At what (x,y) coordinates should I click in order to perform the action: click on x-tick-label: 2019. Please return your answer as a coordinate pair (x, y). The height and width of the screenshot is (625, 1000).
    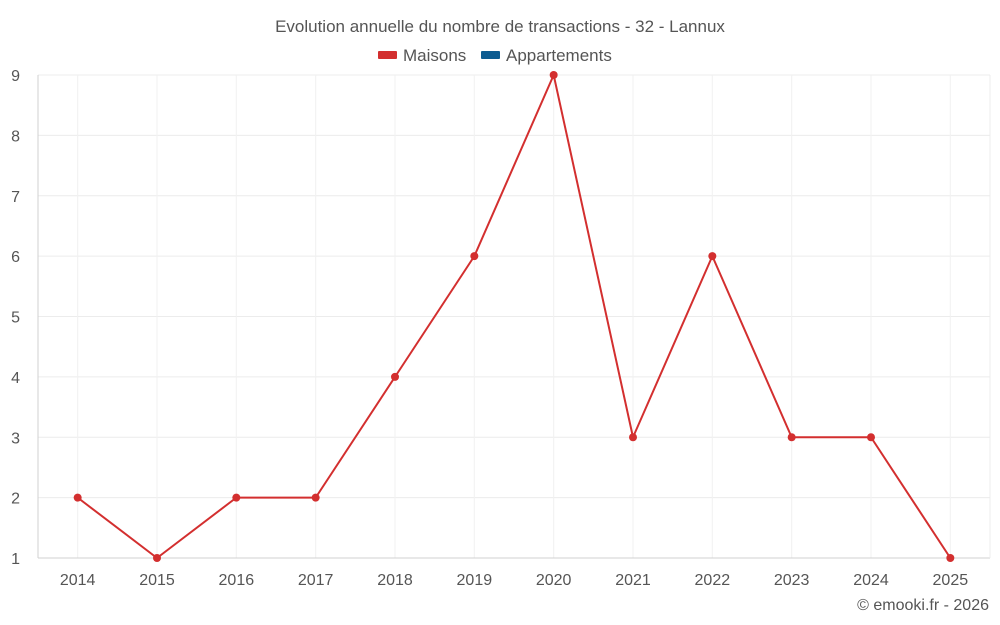
    Looking at the image, I should click on (475, 580).